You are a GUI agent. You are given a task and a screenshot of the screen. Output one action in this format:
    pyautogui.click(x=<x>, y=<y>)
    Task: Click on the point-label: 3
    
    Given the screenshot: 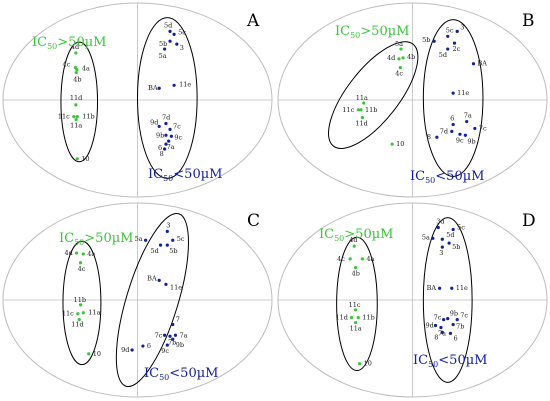 What is the action you would take?
    pyautogui.click(x=168, y=225)
    